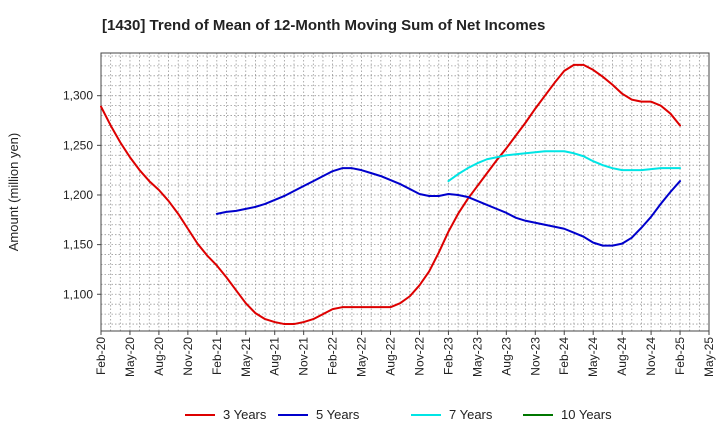 This screenshot has height=440, width=720. Describe the element at coordinates (564, 166) in the screenshot. I see `series-line-7-years` at that location.